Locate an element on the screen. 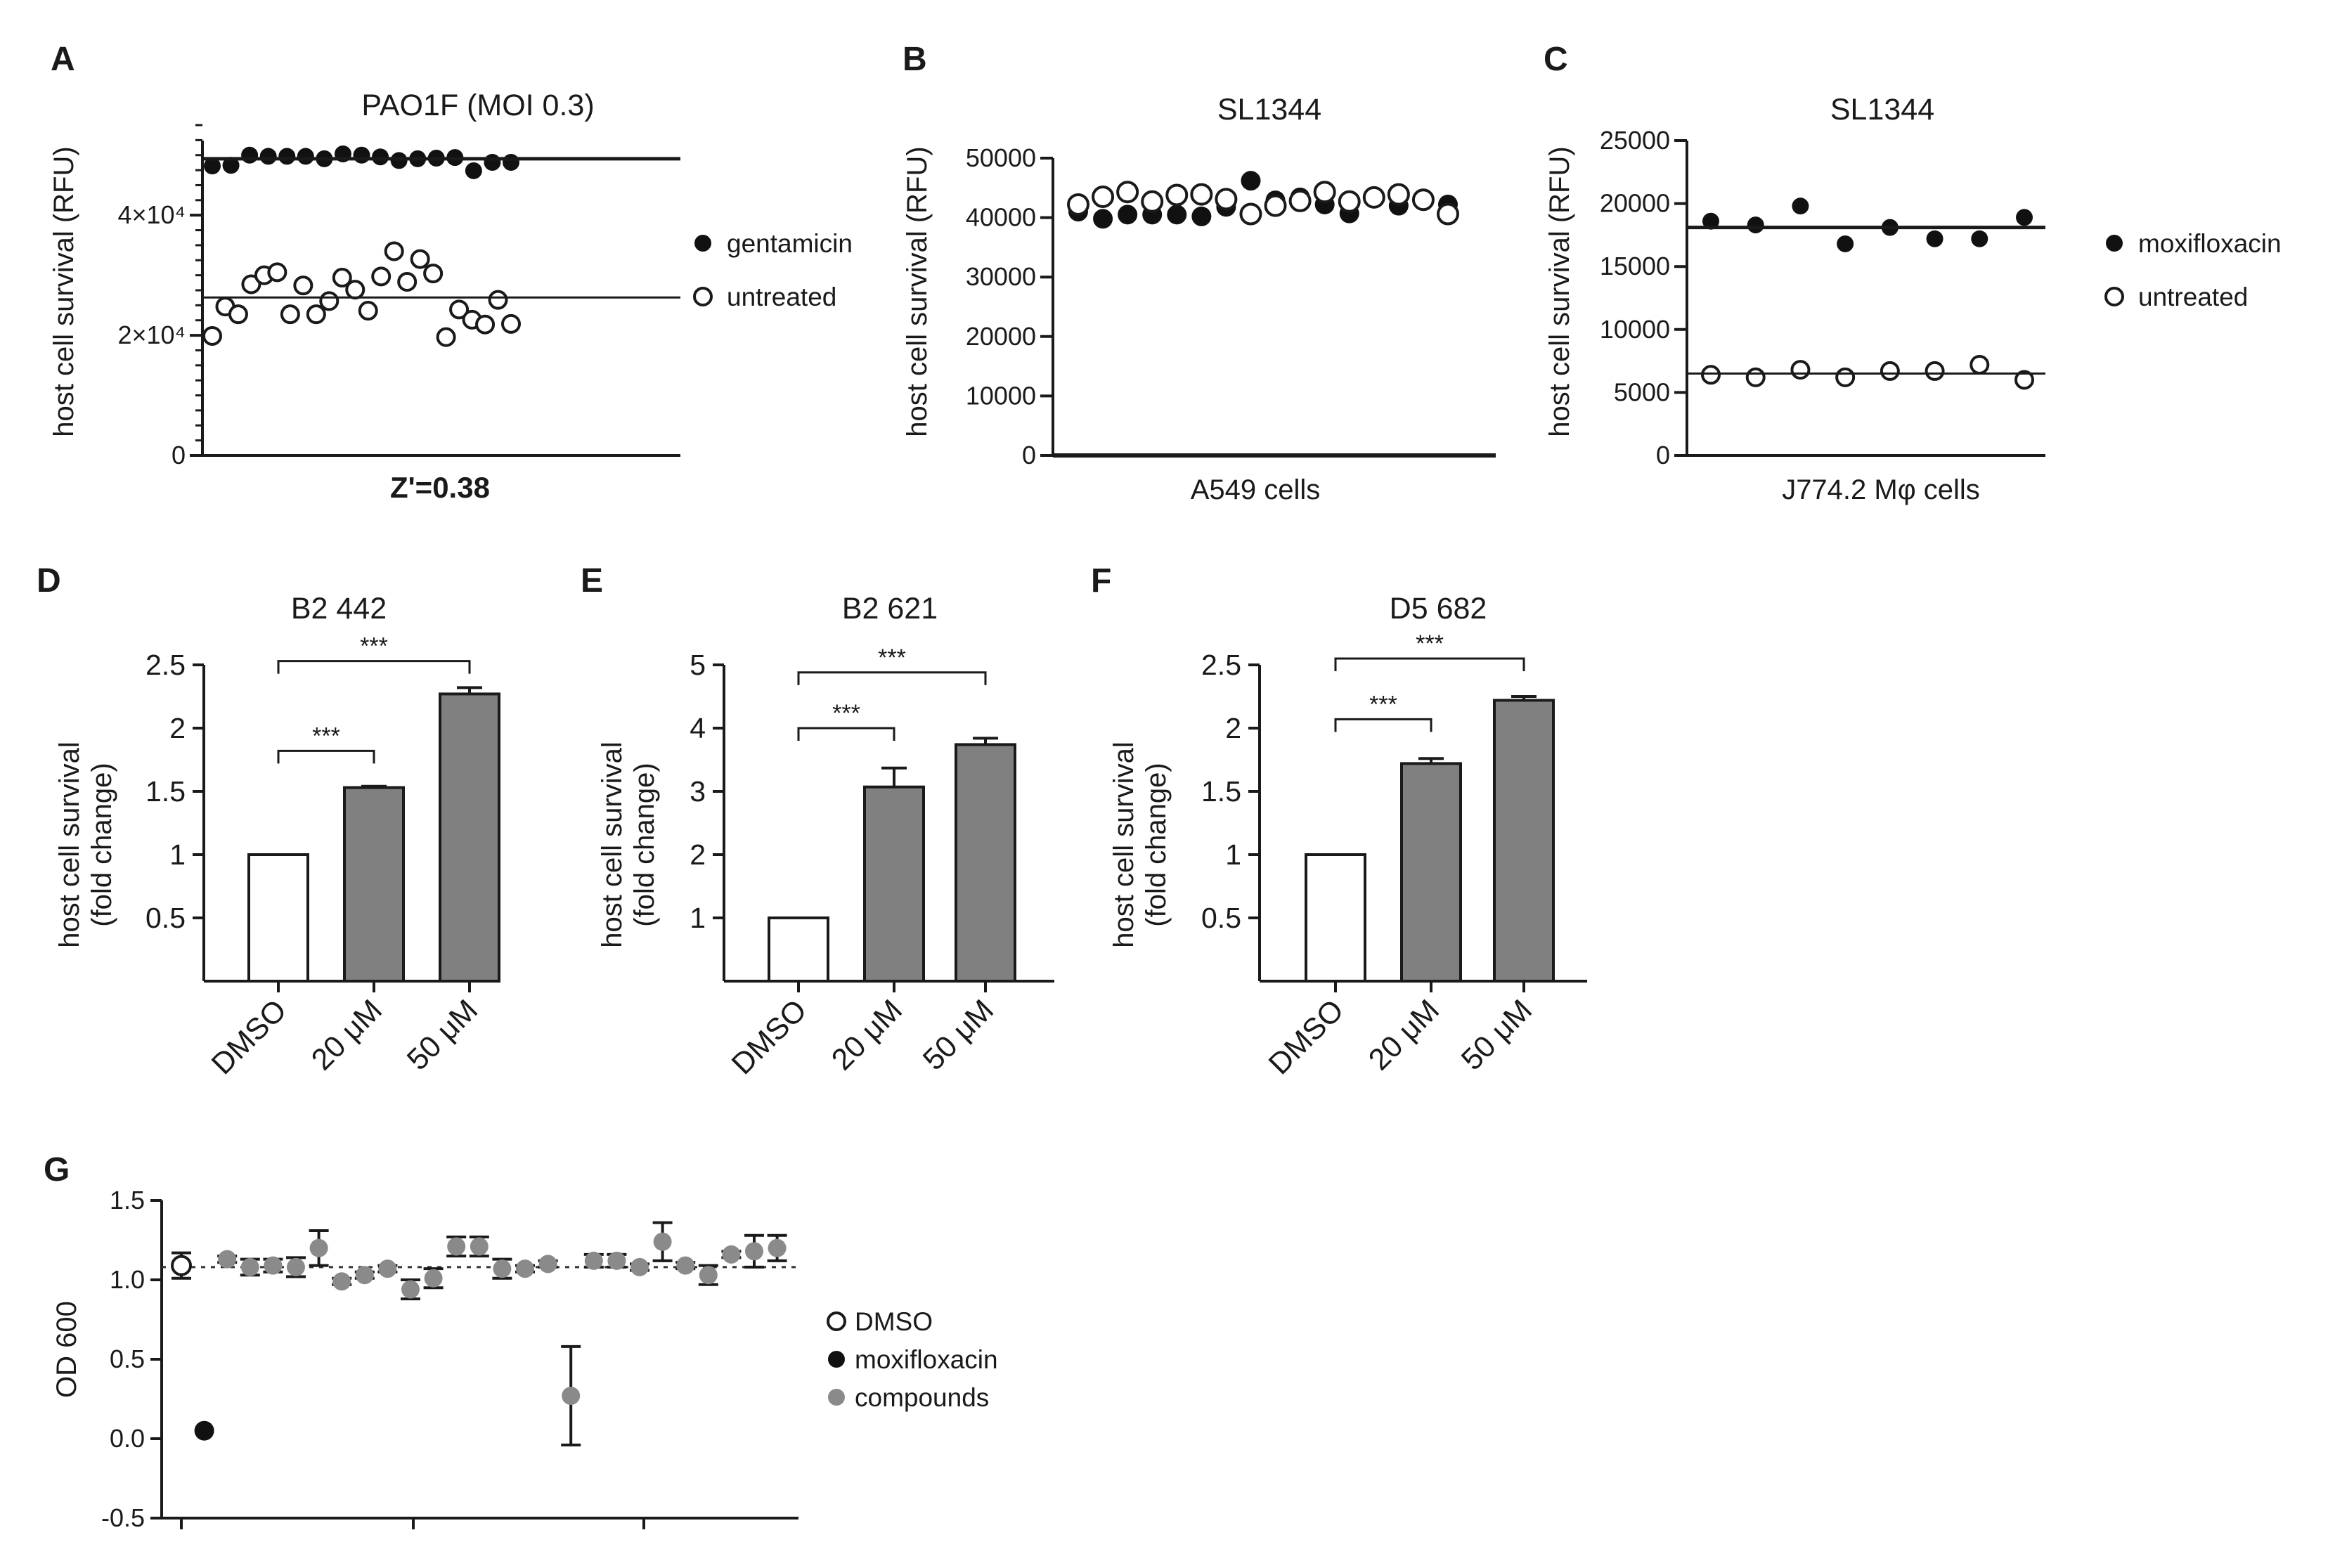 This screenshot has height=1568, width=2335. y-tick-label: 0 is located at coordinates (1029, 455).